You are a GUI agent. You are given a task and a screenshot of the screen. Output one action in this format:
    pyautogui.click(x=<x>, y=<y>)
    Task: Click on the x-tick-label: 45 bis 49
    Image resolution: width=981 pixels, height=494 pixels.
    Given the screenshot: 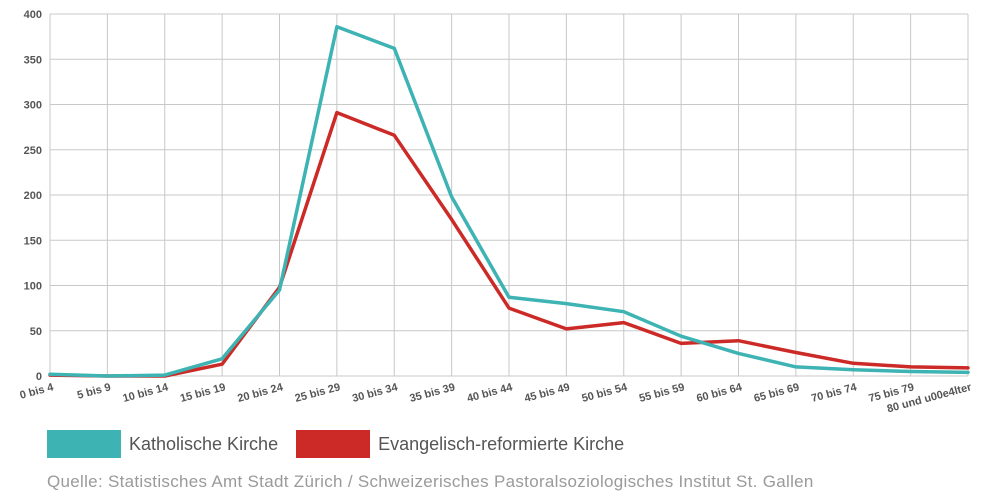 What is the action you would take?
    pyautogui.click(x=547, y=393)
    